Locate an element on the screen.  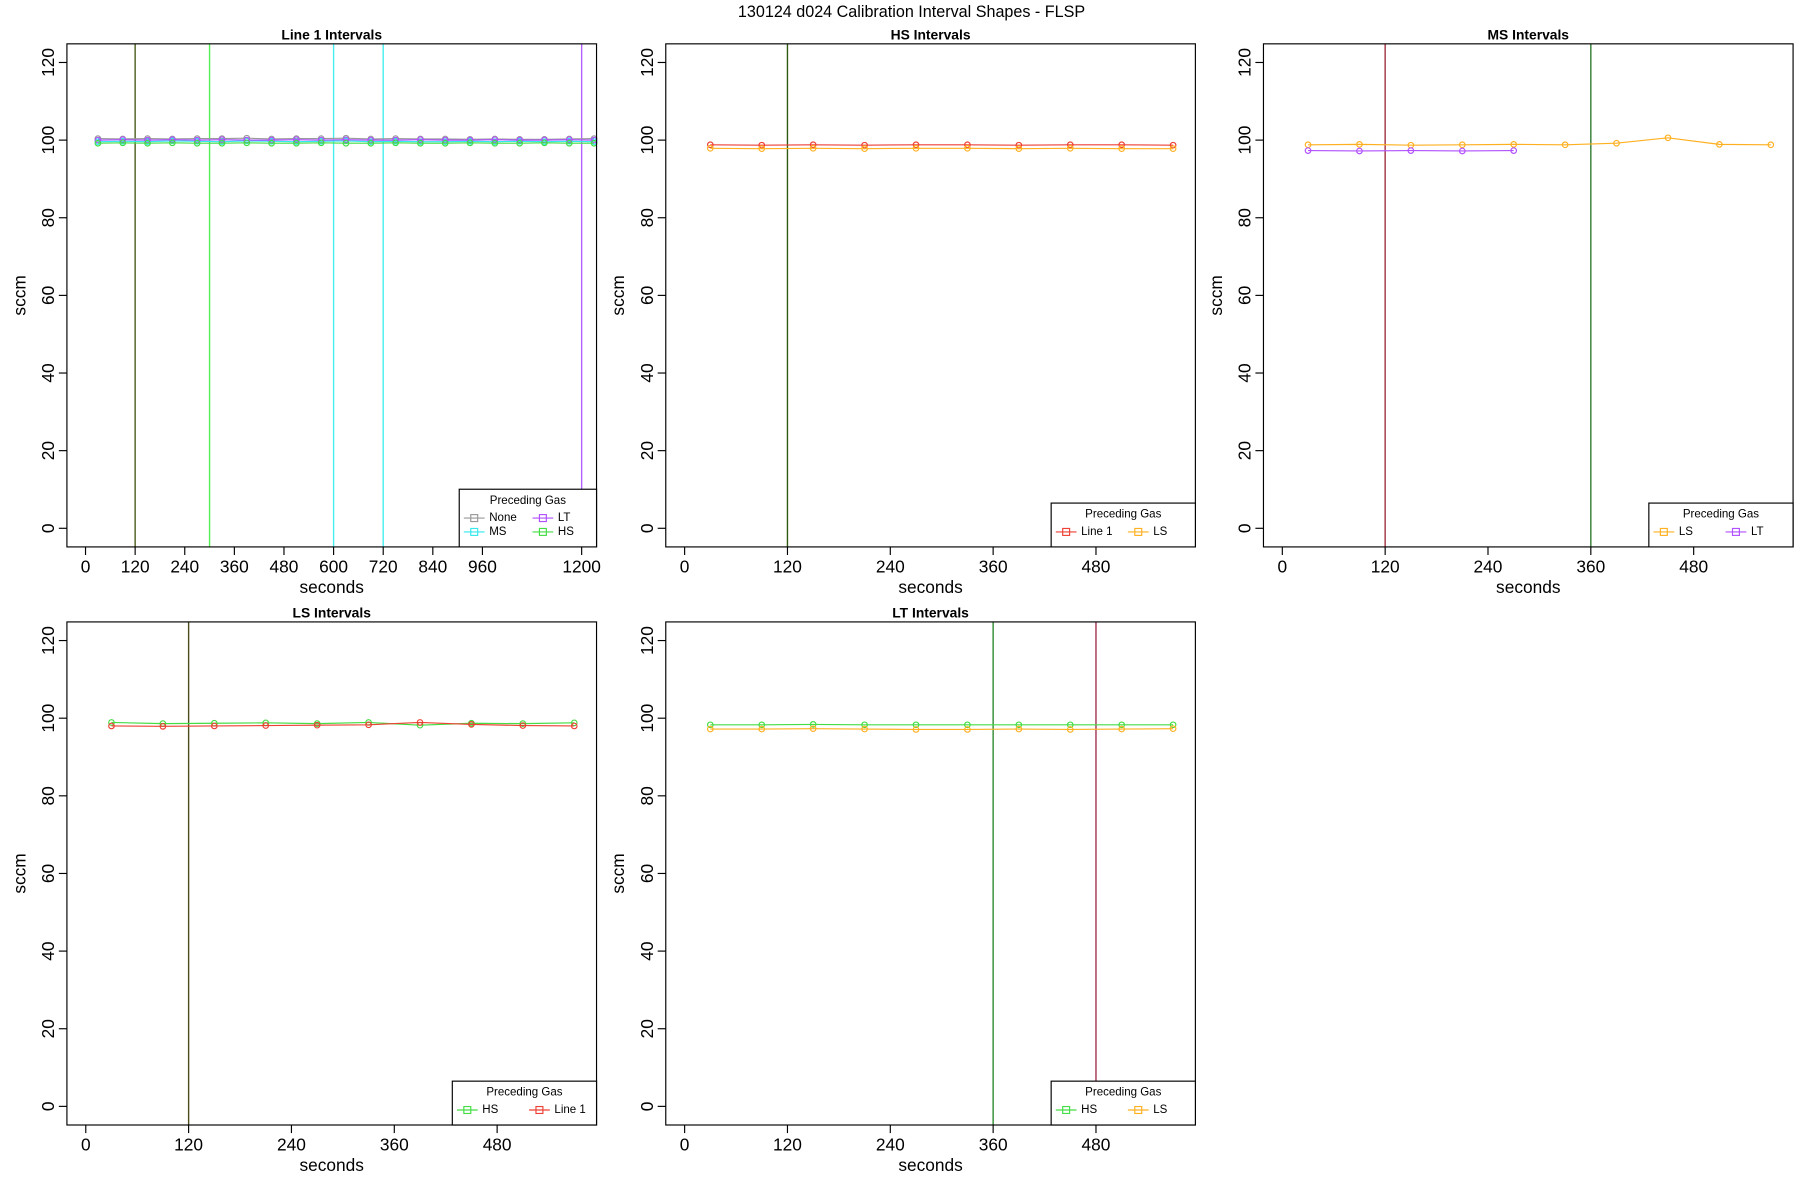
x-tick-label: 840 is located at coordinates (432, 566).